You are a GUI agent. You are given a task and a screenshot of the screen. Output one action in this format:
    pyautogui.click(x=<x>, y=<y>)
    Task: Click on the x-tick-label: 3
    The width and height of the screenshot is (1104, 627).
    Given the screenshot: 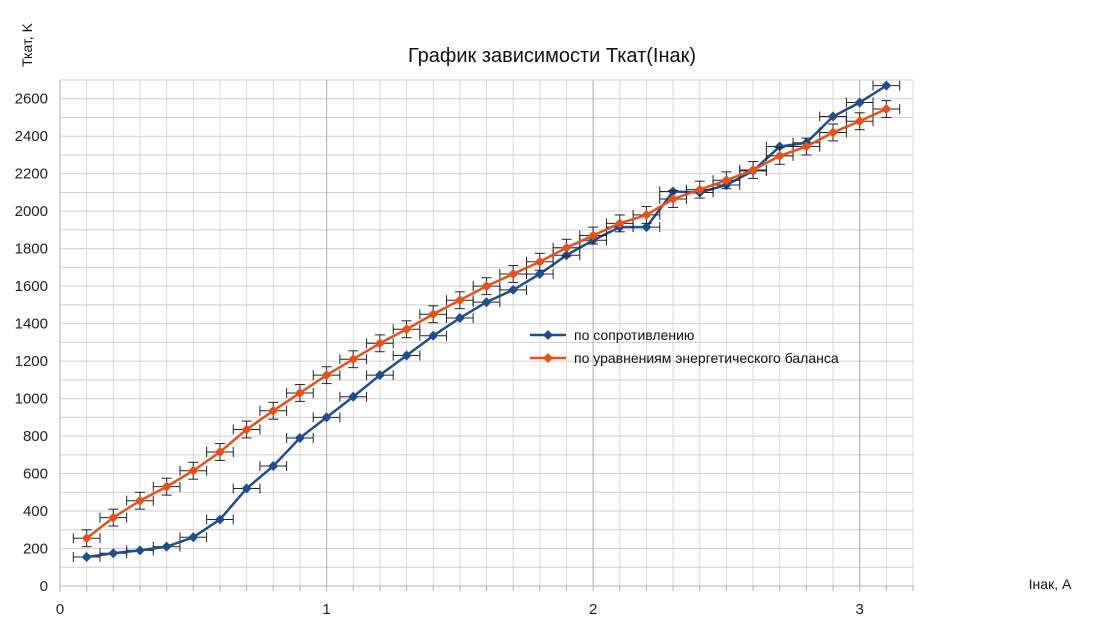 What is the action you would take?
    pyautogui.click(x=860, y=609)
    